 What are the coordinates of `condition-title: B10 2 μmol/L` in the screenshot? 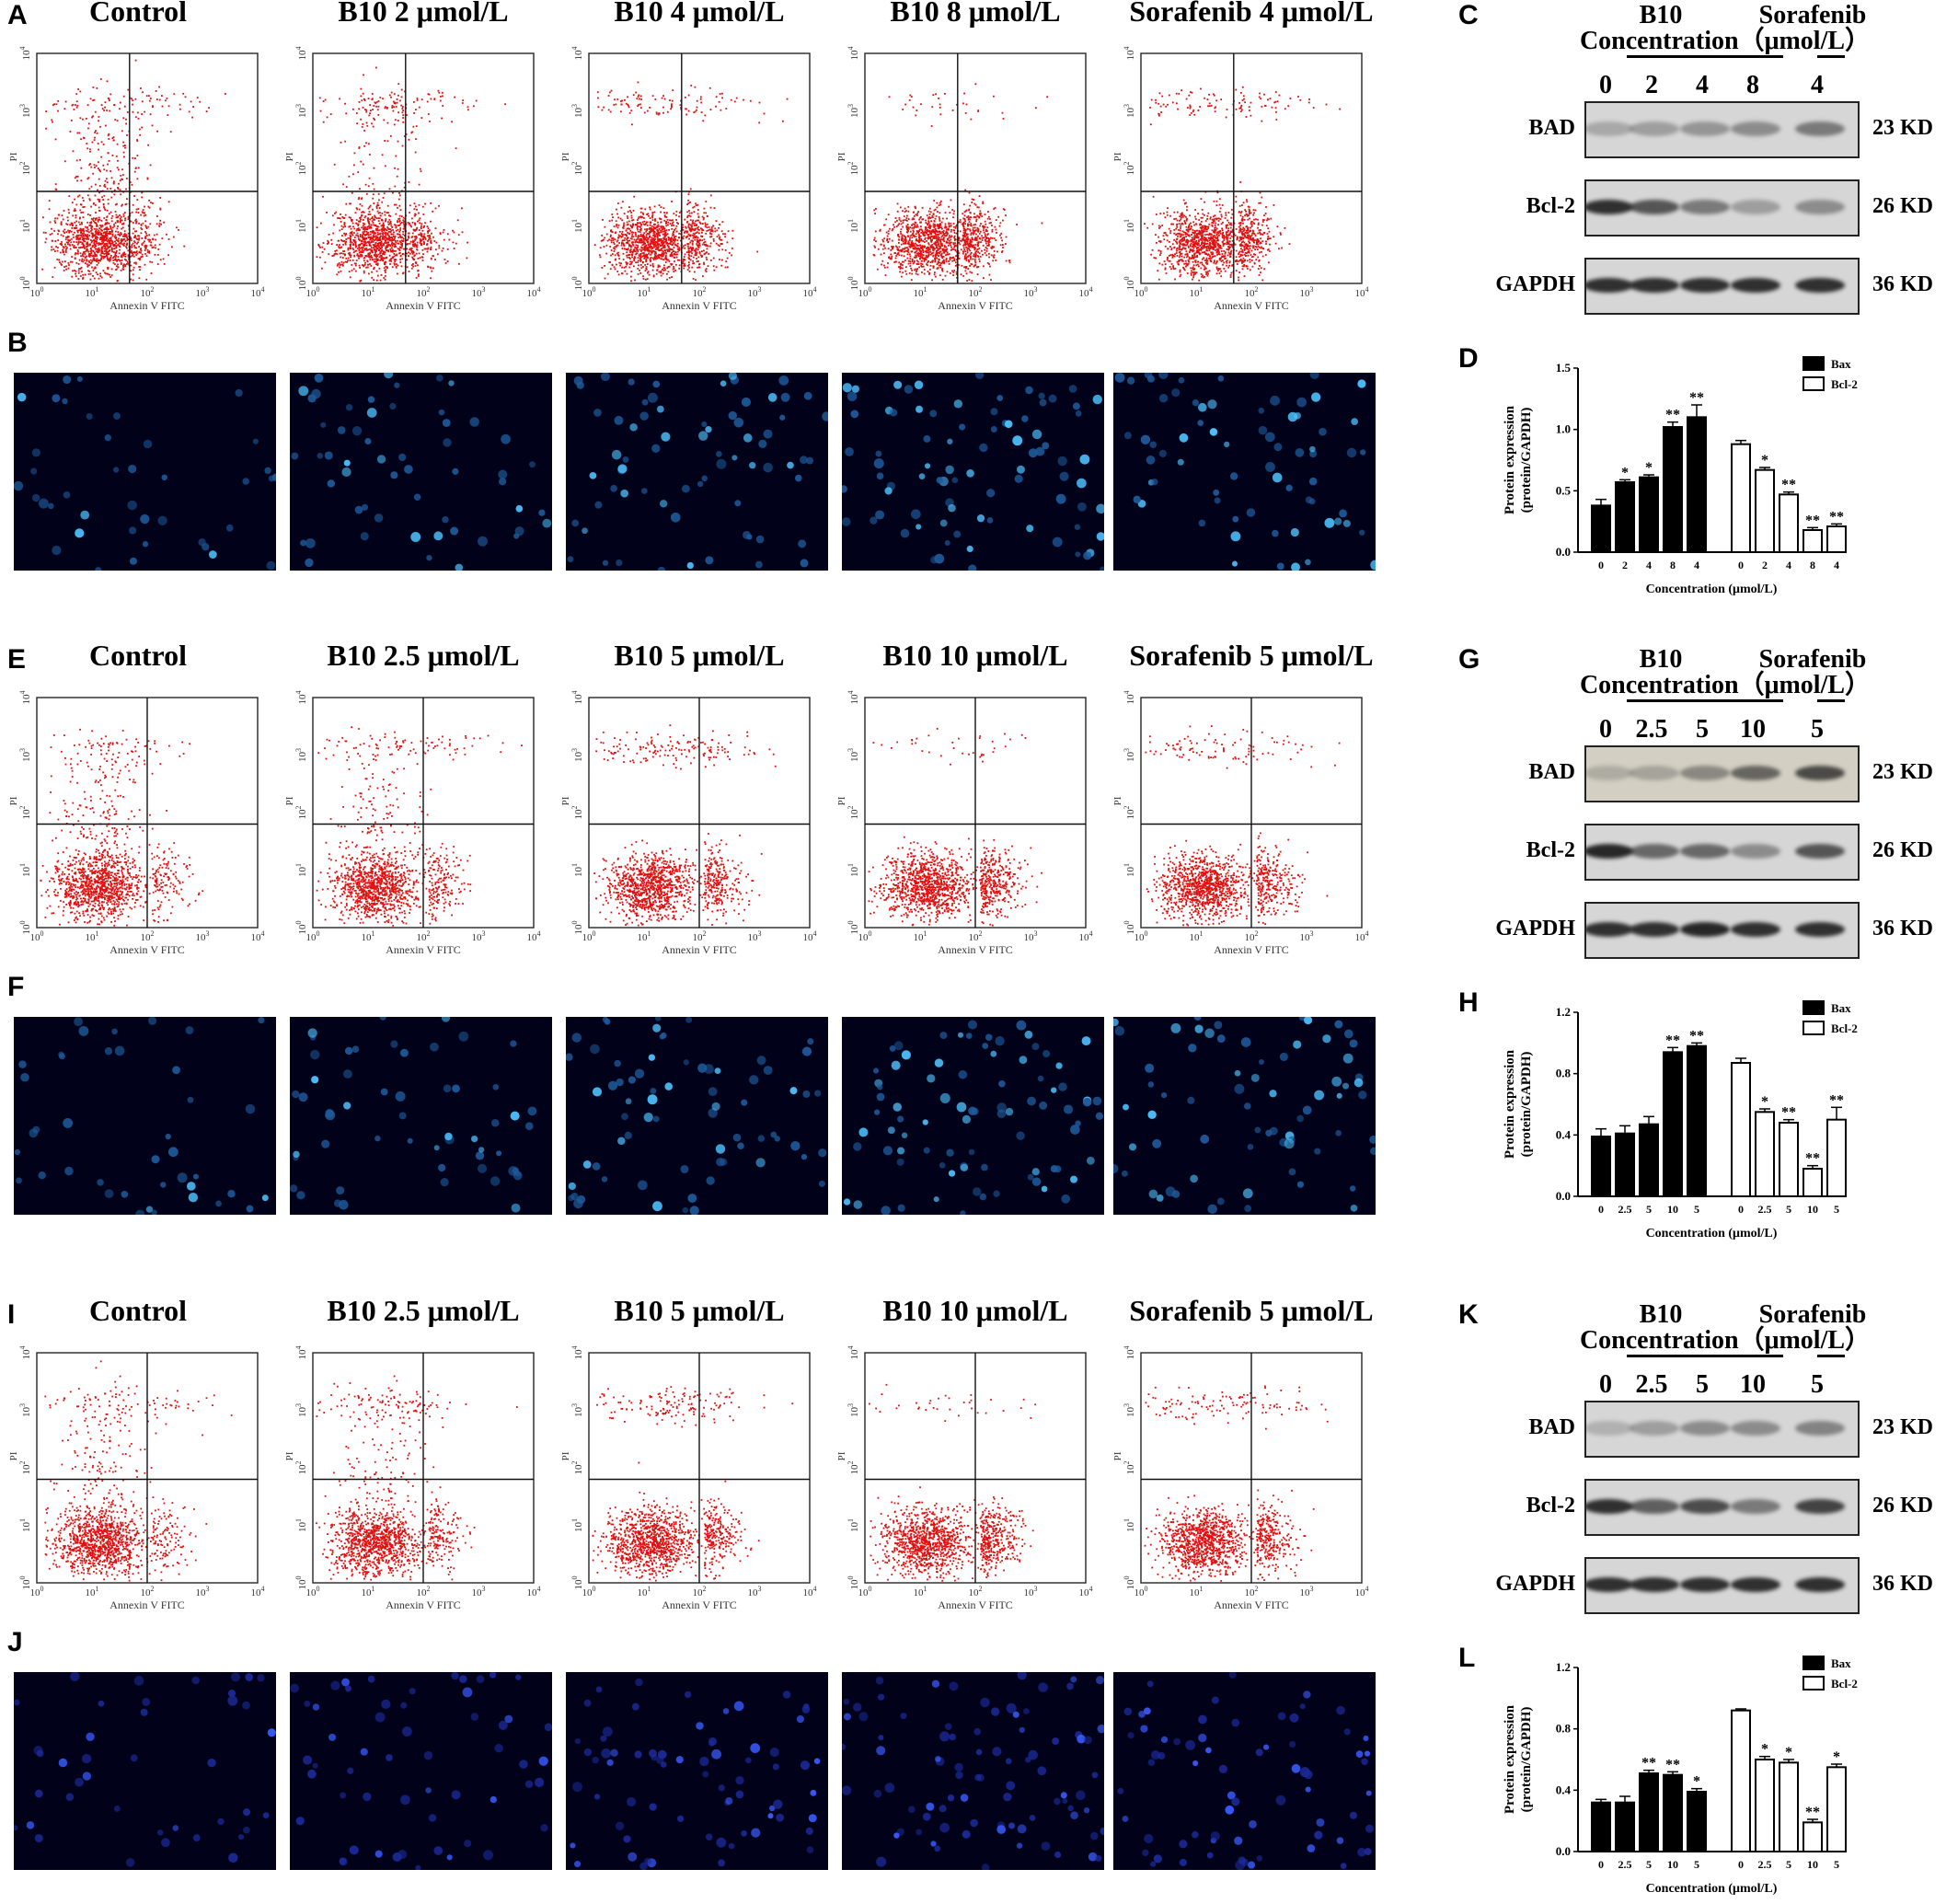 It's located at (423, 14).